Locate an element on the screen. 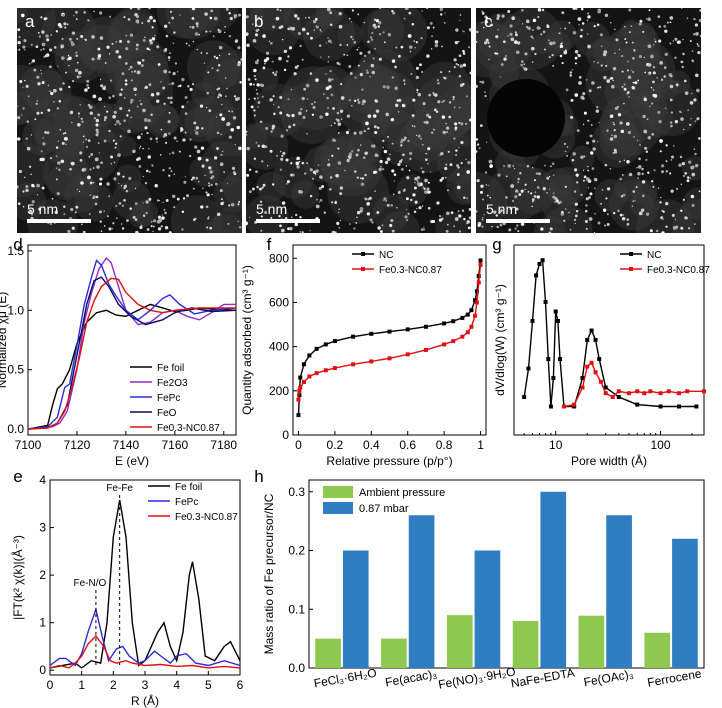 This screenshot has width=722, height=708. legend-marker is located at coordinates (363, 269).